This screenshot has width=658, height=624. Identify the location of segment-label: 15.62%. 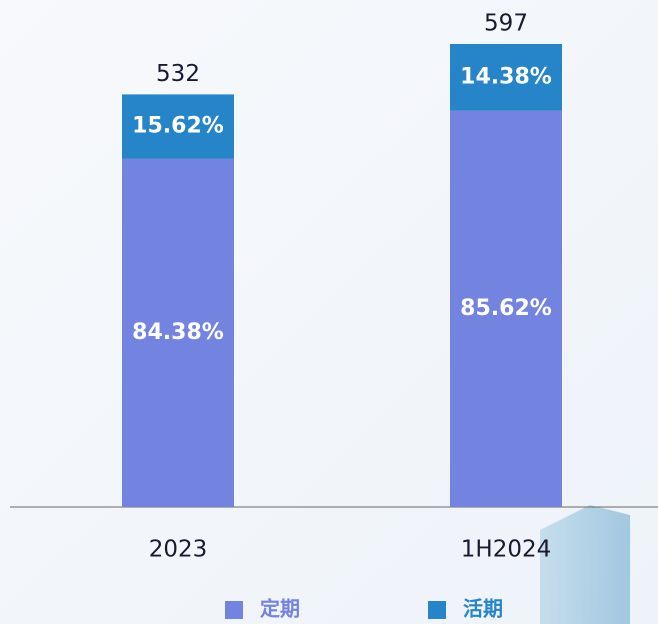
(178, 126).